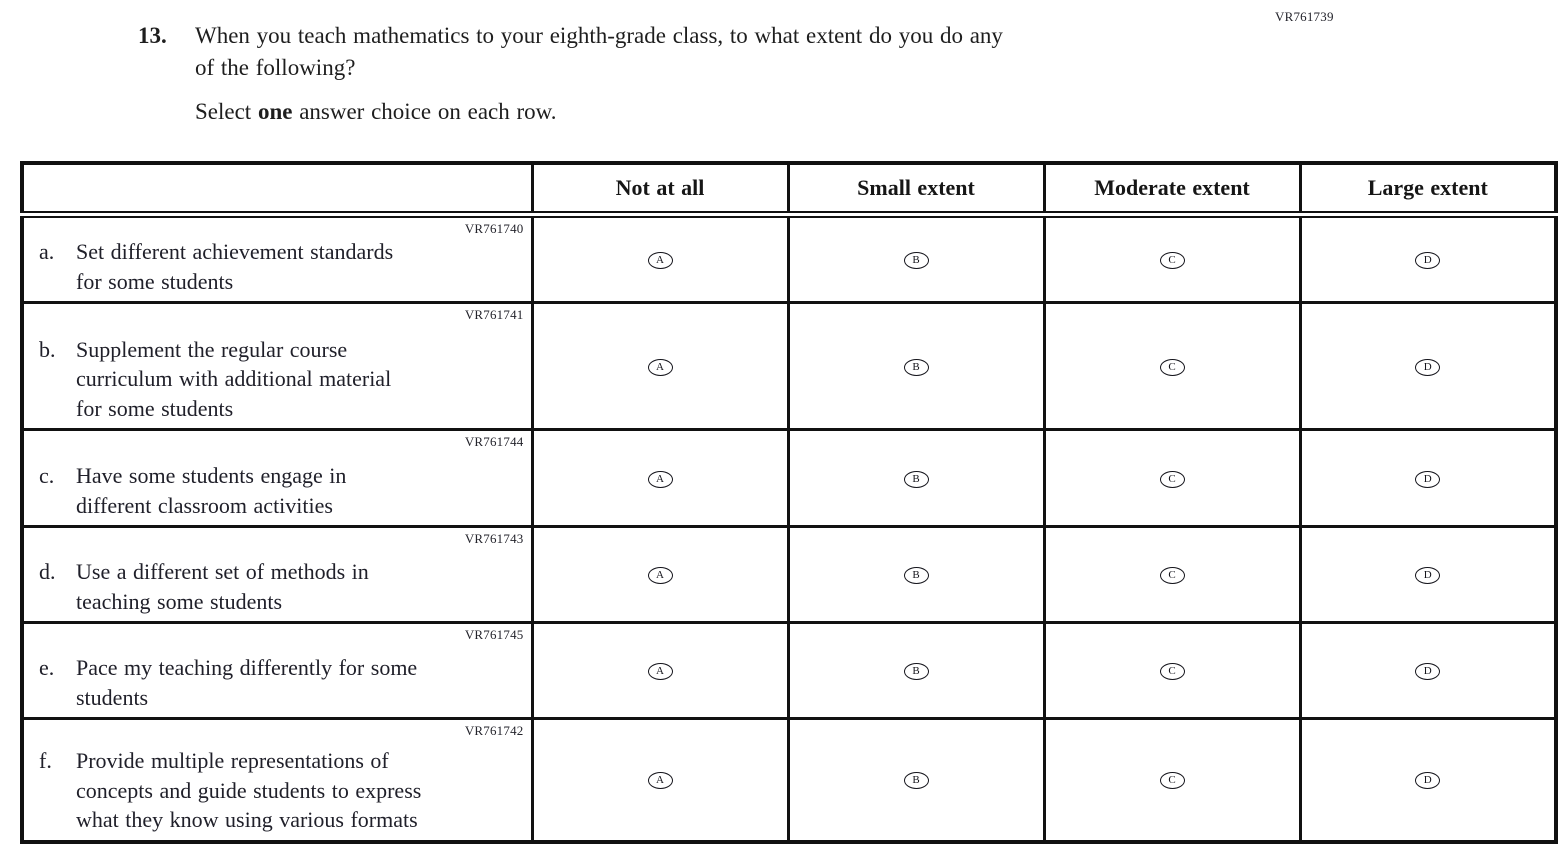  Describe the element at coordinates (494, 228) in the screenshot. I see `row-code: VR761740` at that location.